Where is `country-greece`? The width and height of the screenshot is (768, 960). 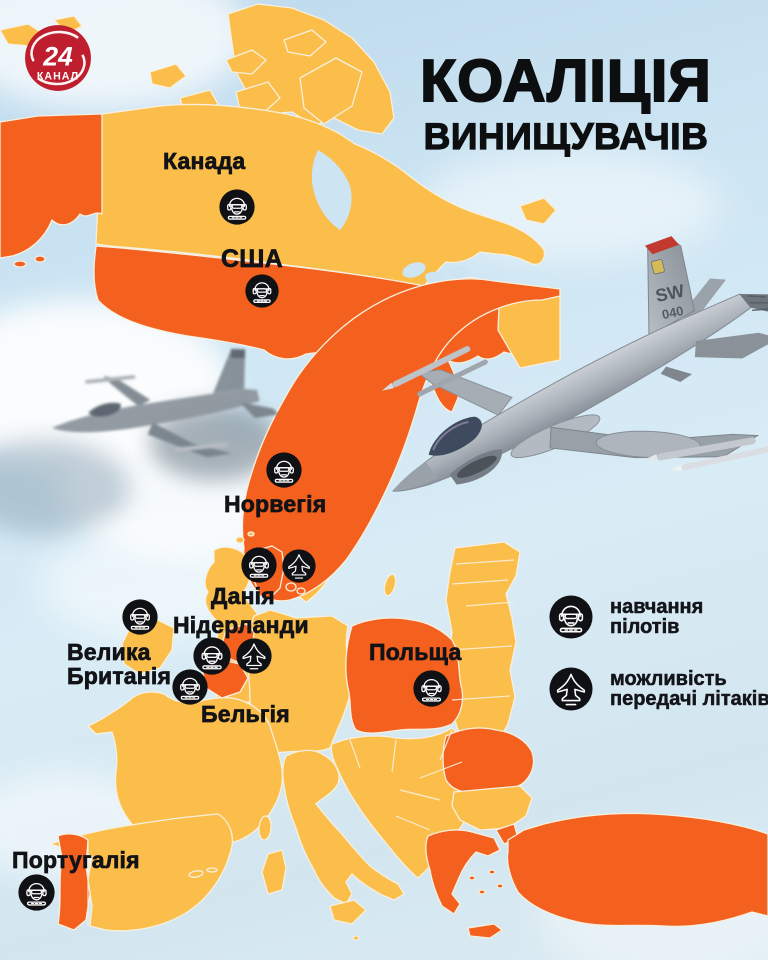
country-greece is located at coordinates (464, 884).